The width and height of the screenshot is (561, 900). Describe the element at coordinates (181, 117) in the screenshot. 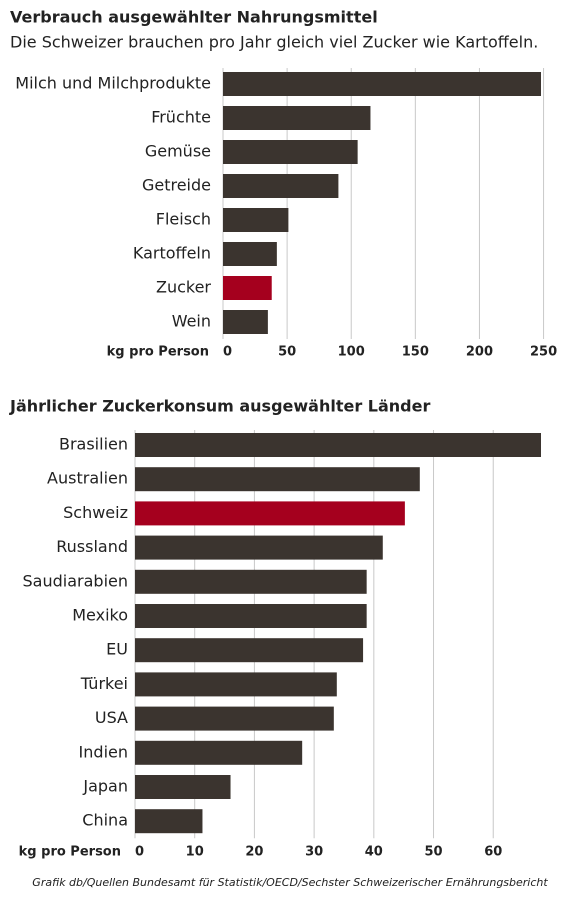

I see `y-tick-label: Früchte` at that location.